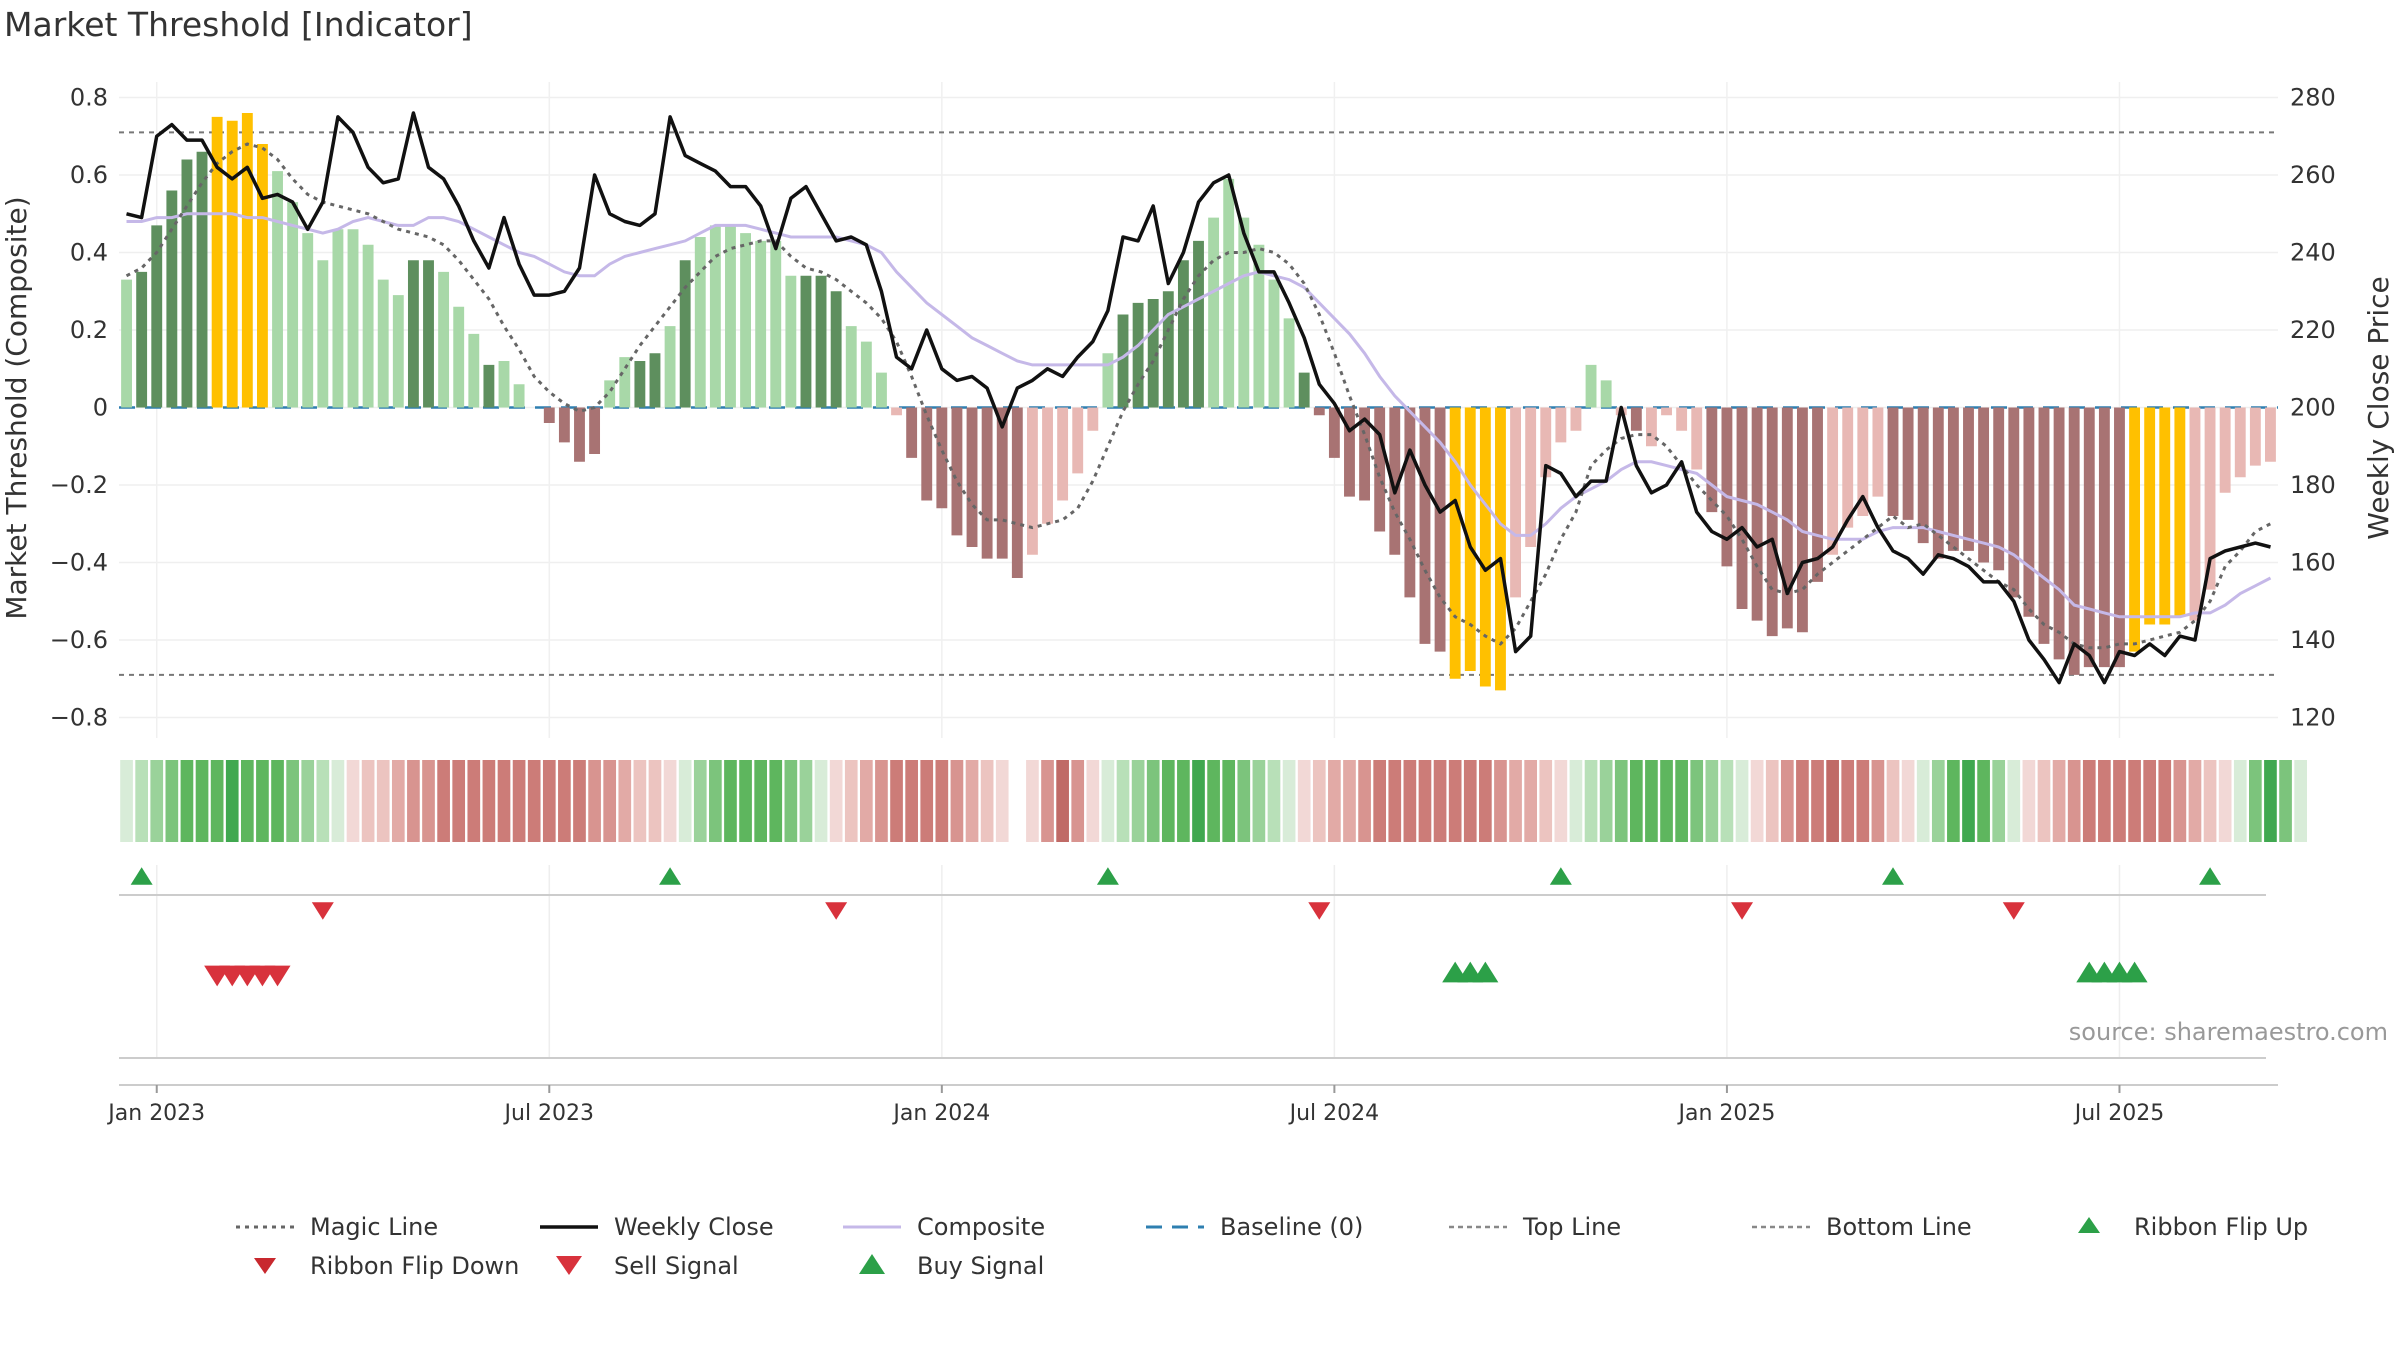 The width and height of the screenshot is (2400, 1354). I want to click on y-tick-label-left: 0.6, so click(89, 175).